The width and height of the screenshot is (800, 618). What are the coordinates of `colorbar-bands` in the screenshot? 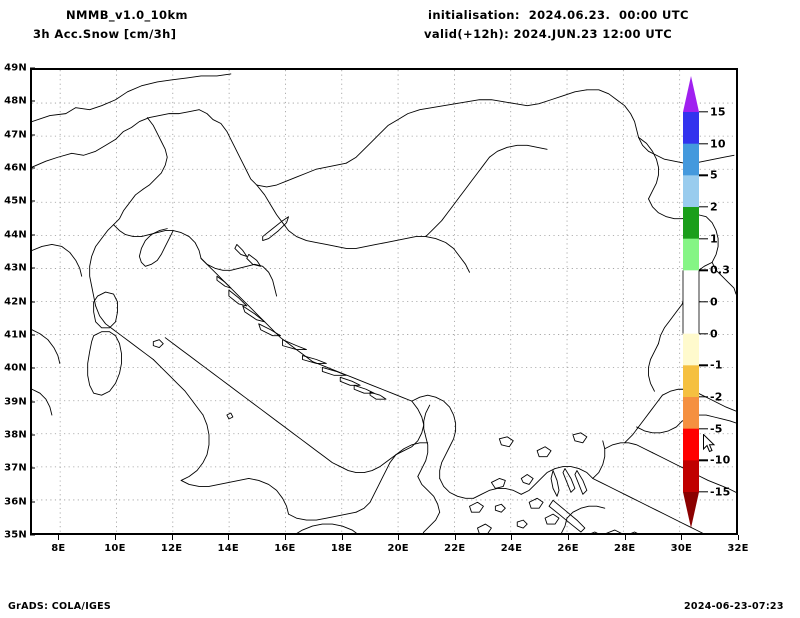 It's located at (691, 302).